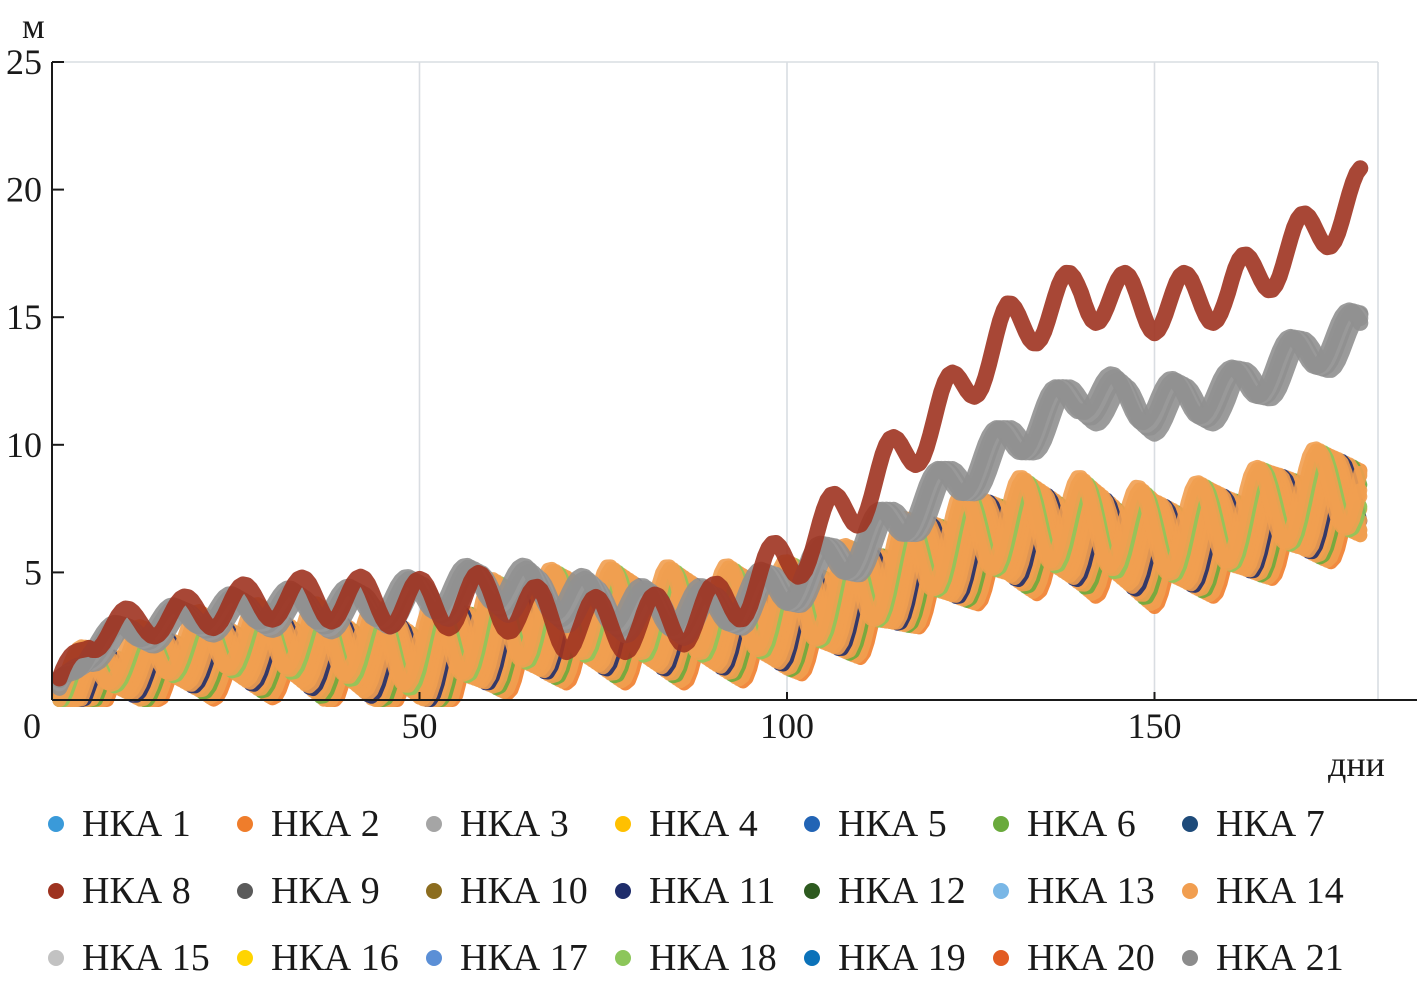 This screenshot has width=1417, height=991. Describe the element at coordinates (787, 726) in the screenshot. I see `x-tick-label: 100` at that location.